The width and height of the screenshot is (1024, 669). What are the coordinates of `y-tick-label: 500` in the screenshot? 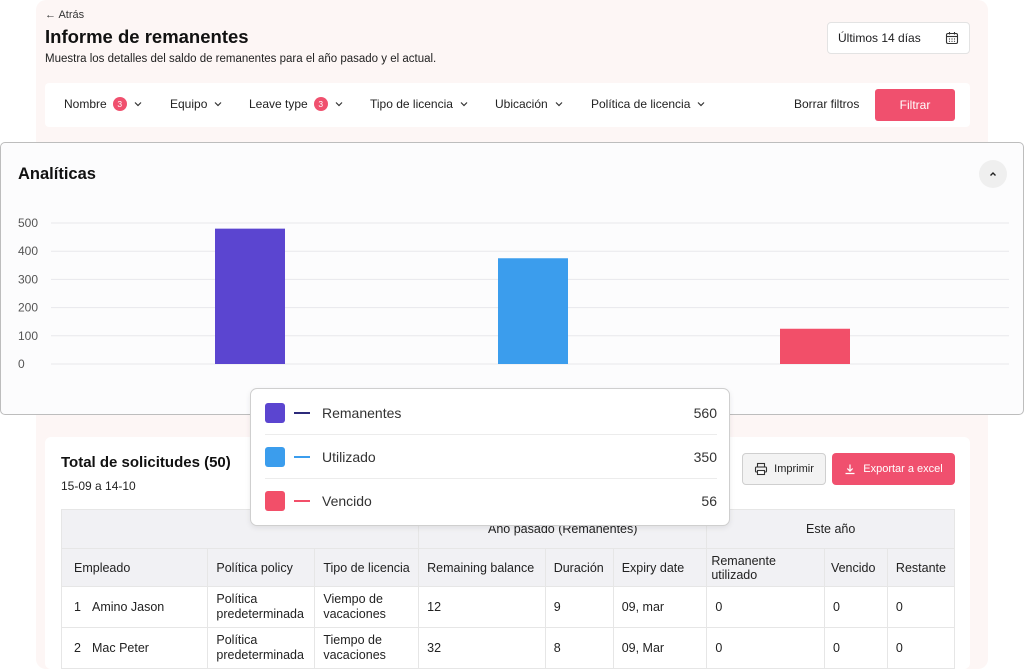 It's located at (28, 223).